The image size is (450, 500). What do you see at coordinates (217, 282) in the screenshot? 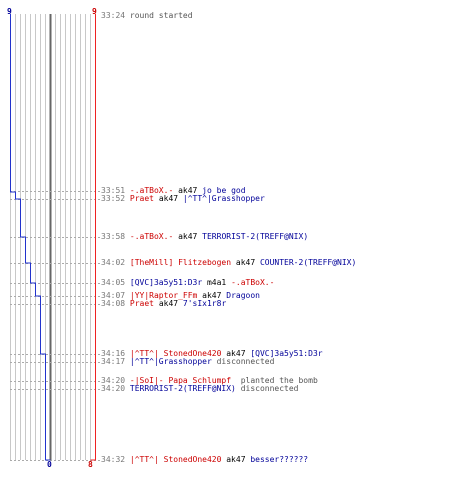
I see `event-text: m4a1` at bounding box center [217, 282].